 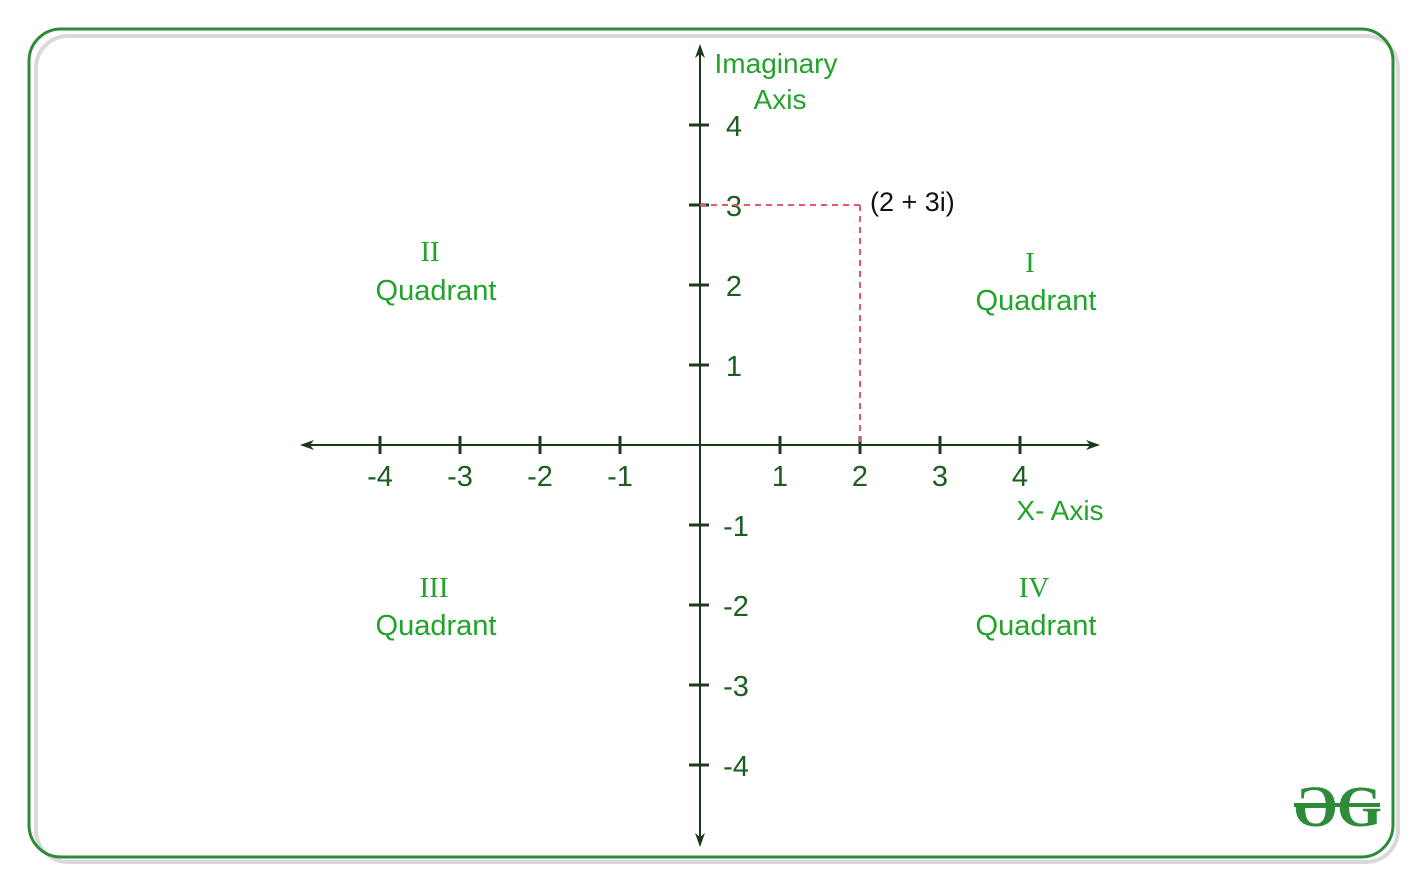 I want to click on x-axis-title: X- Axis, so click(x=1059, y=510).